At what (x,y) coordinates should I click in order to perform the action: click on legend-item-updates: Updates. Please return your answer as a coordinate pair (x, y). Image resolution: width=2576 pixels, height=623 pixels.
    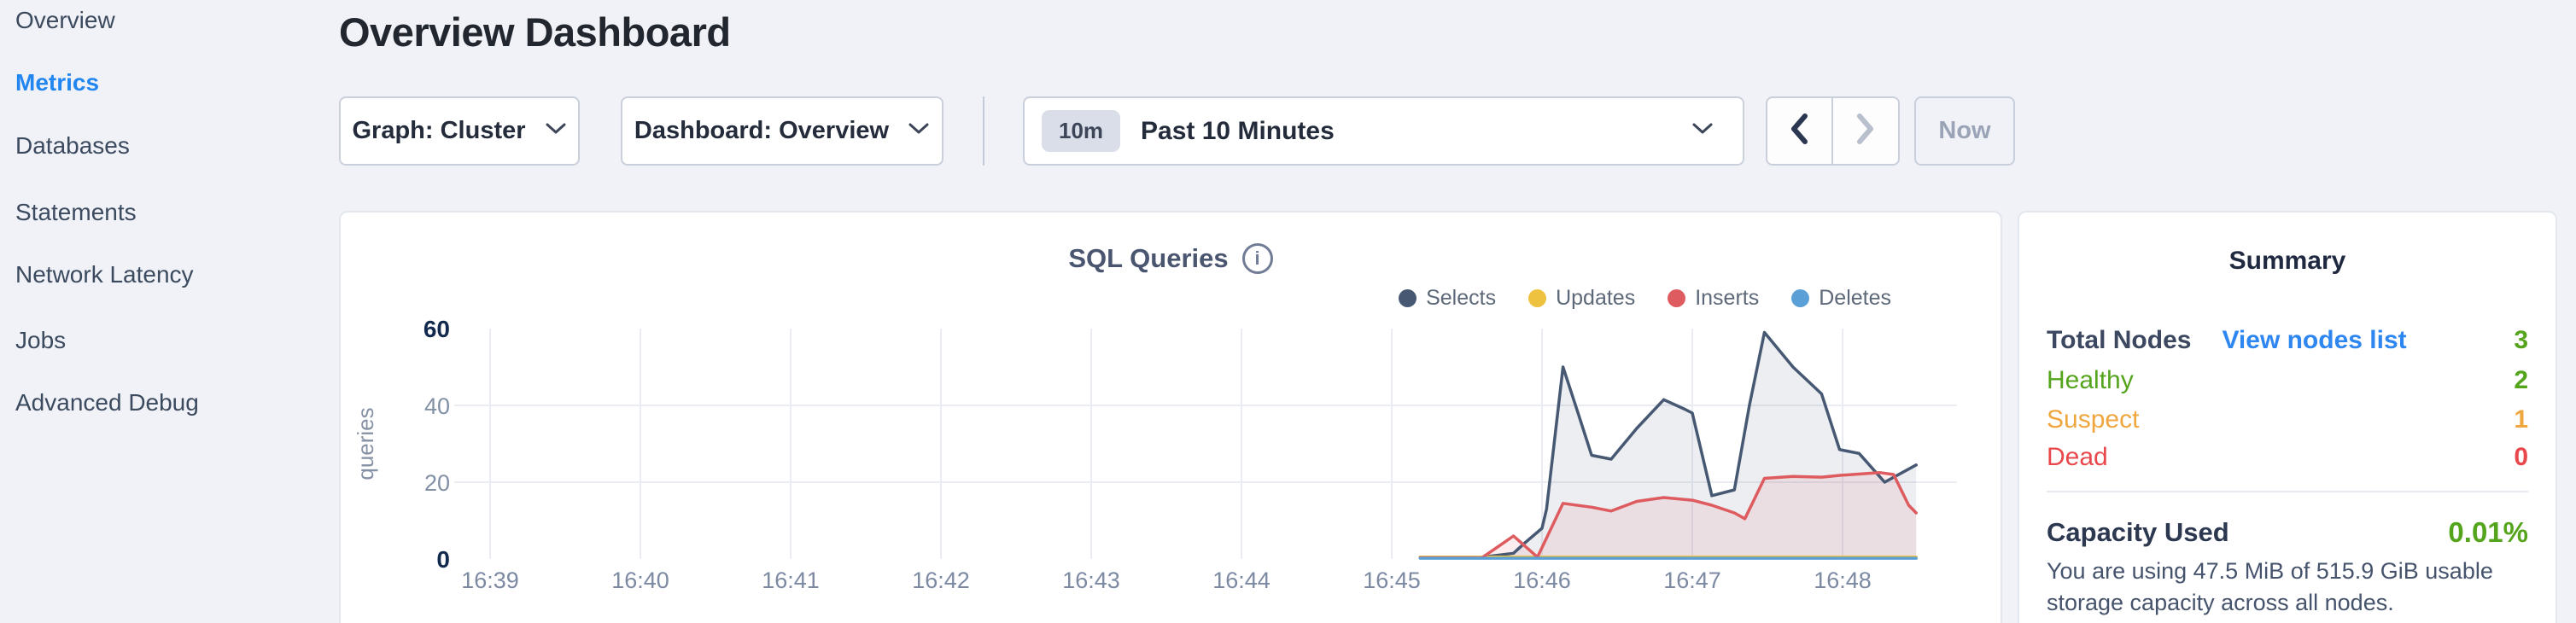
    Looking at the image, I should click on (1581, 298).